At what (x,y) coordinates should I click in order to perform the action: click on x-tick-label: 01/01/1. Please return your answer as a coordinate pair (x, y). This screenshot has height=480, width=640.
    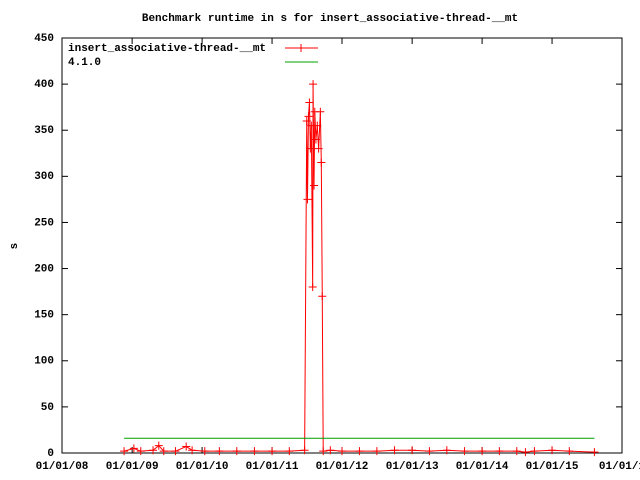
    Looking at the image, I should click on (619, 467).